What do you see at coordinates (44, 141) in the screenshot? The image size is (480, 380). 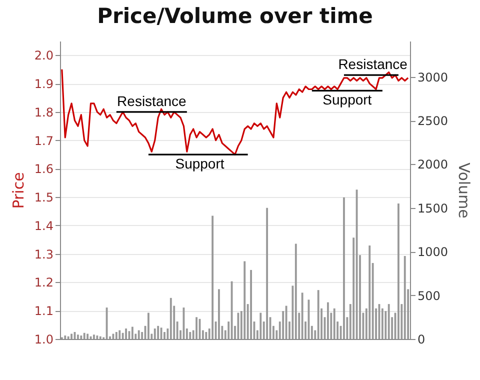 I see `y-tick-label: 1.7` at bounding box center [44, 141].